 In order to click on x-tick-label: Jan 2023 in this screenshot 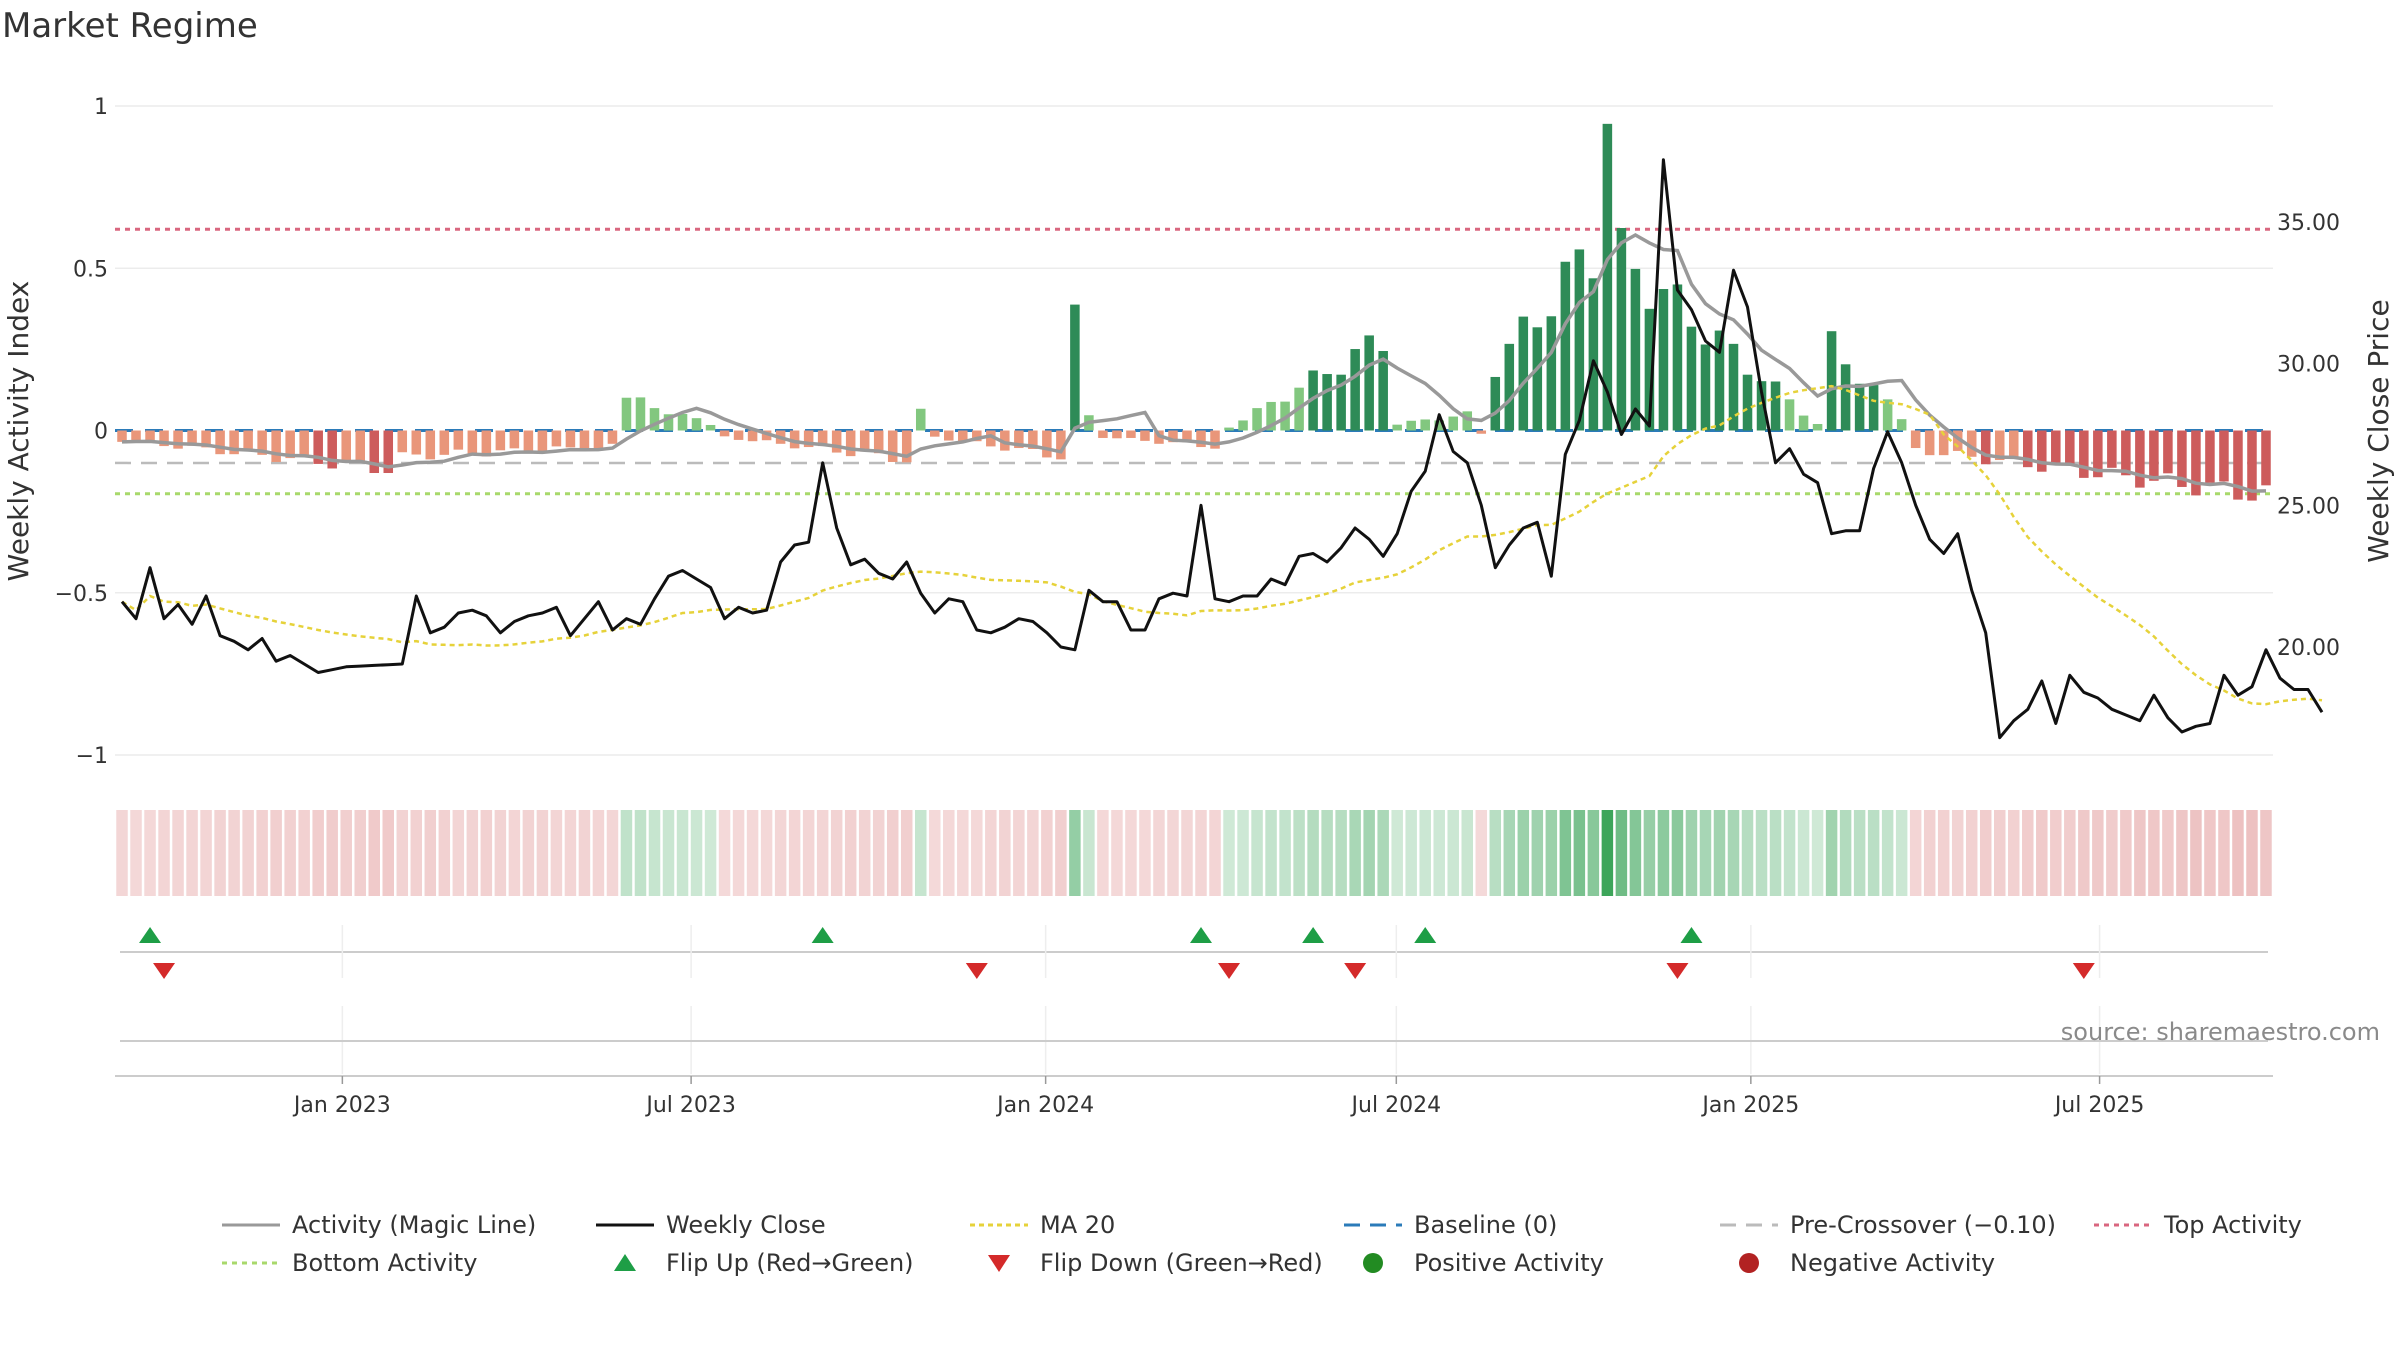, I will do `click(341, 1105)`.